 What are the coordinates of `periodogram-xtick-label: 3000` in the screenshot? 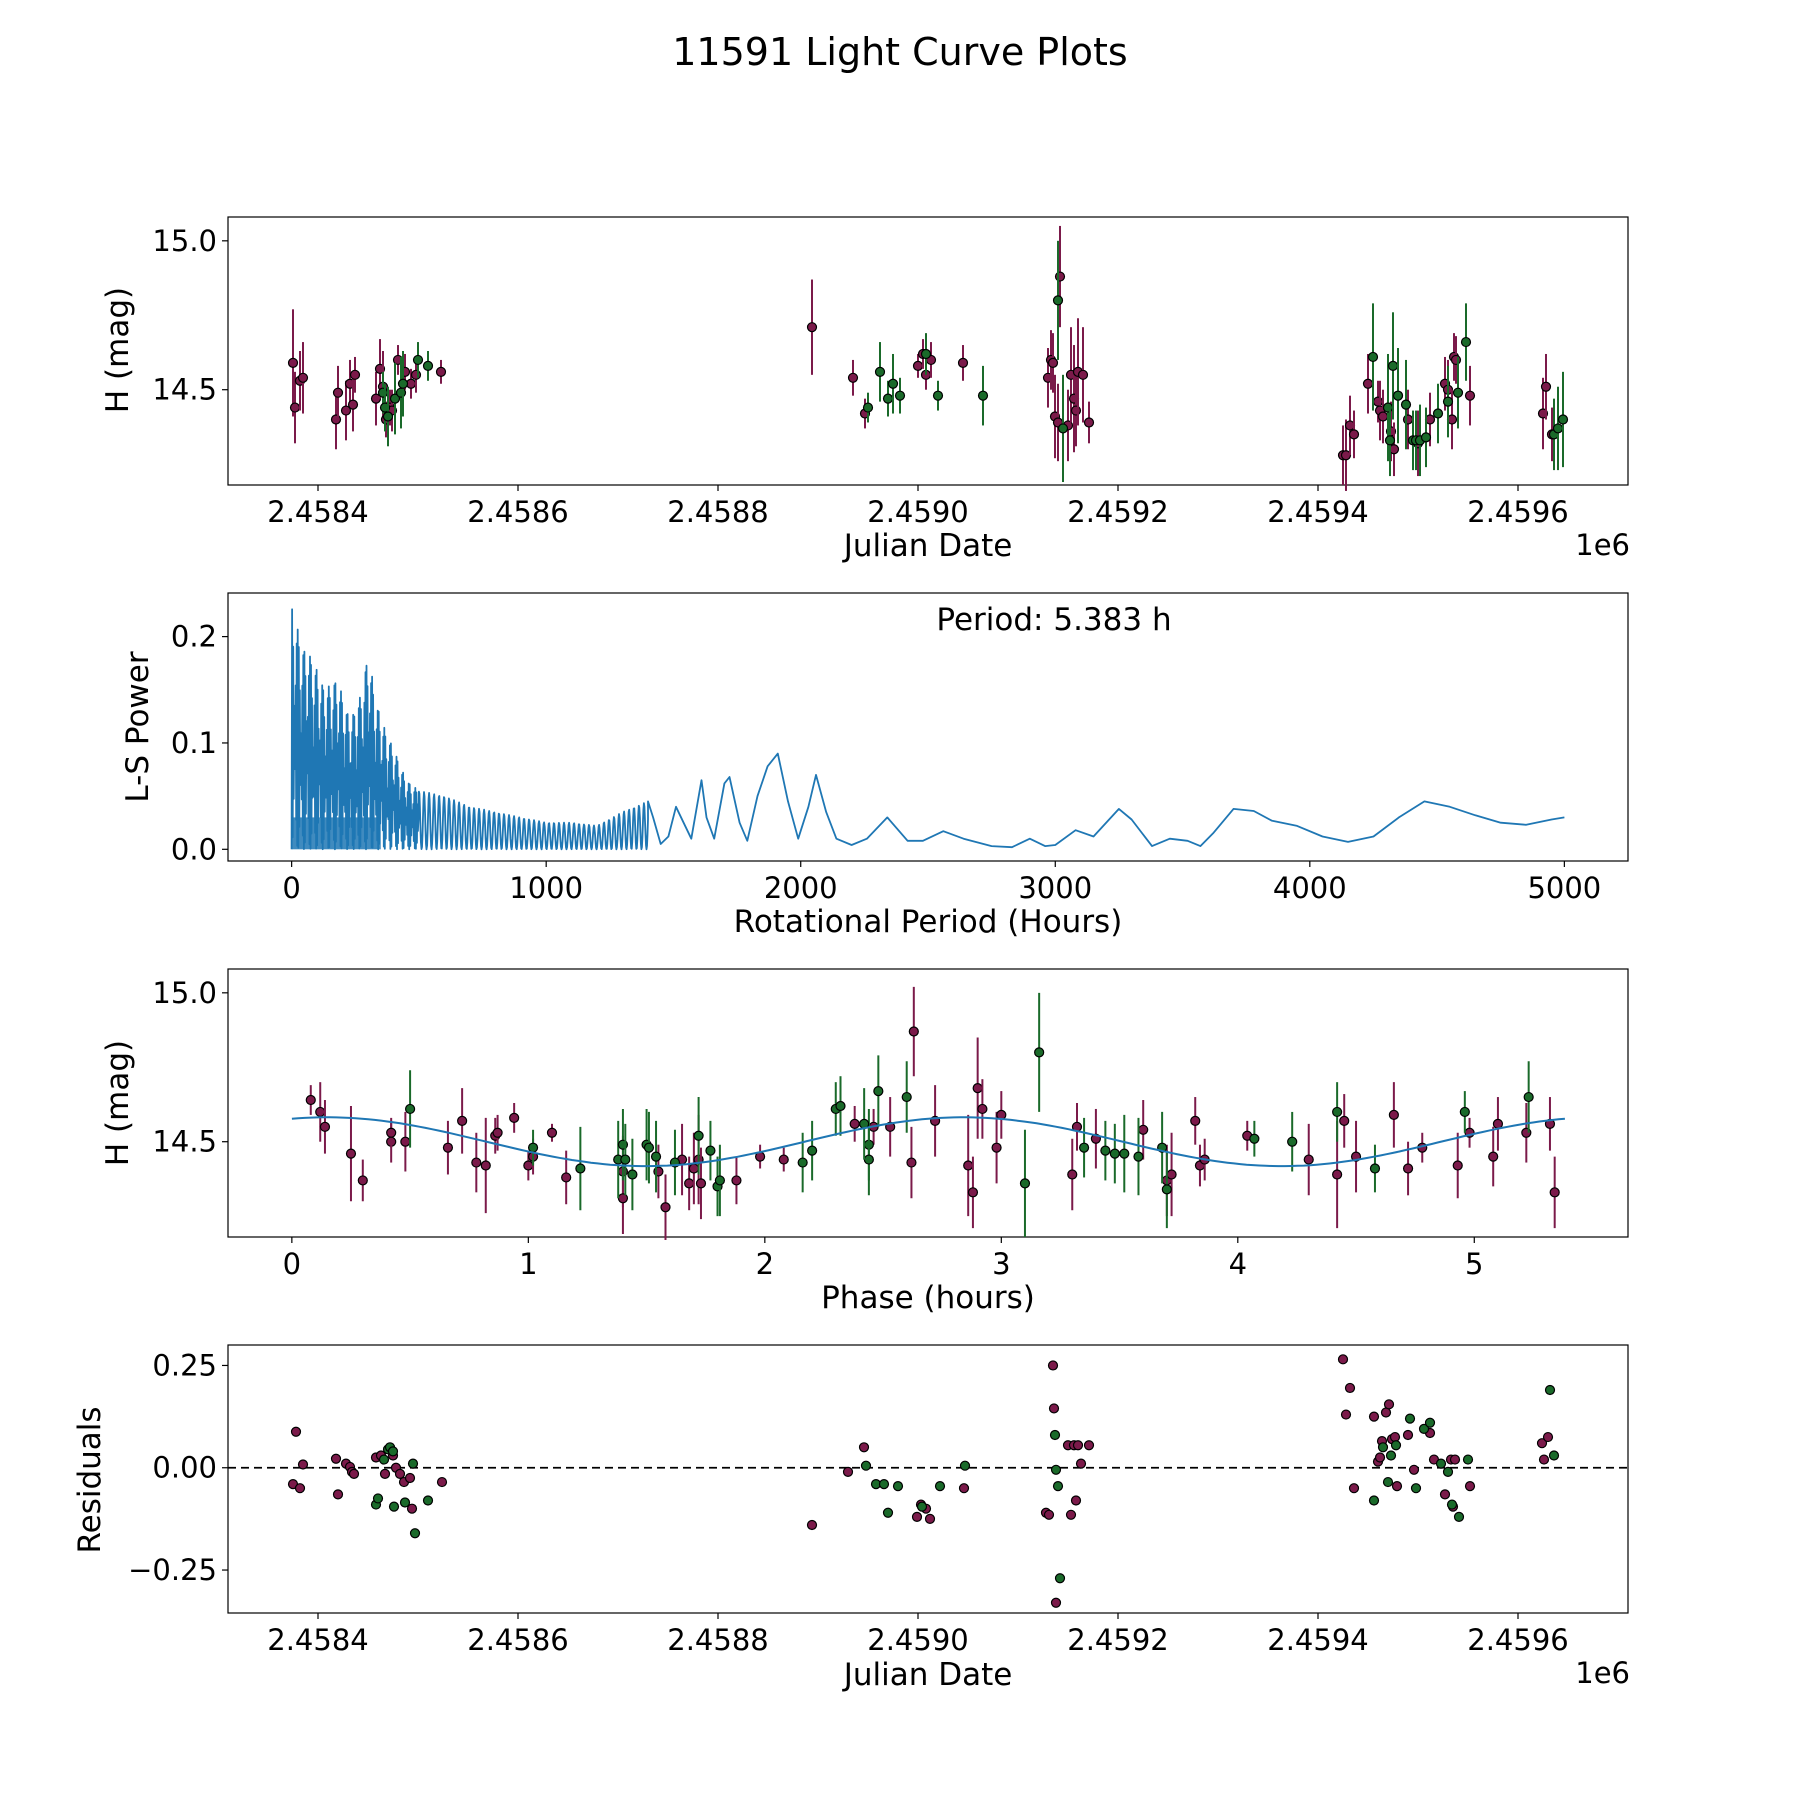 It's located at (1055, 888).